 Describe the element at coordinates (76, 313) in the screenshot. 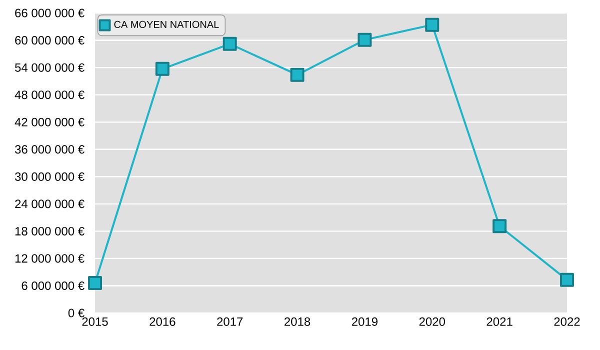

I see `y-tick-label: 0 €` at that location.